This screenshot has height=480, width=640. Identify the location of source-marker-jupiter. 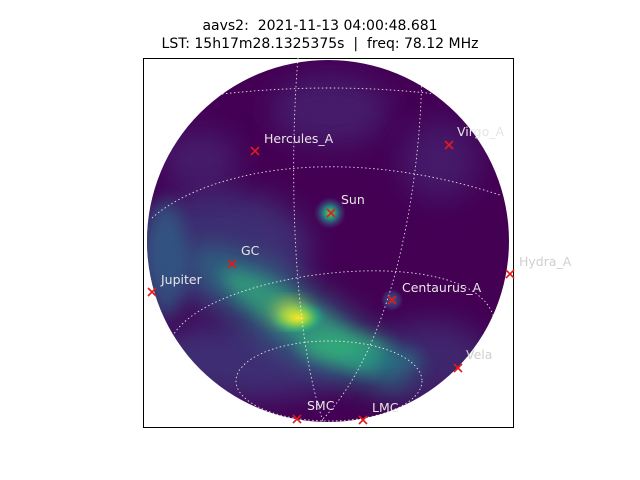
(152, 292).